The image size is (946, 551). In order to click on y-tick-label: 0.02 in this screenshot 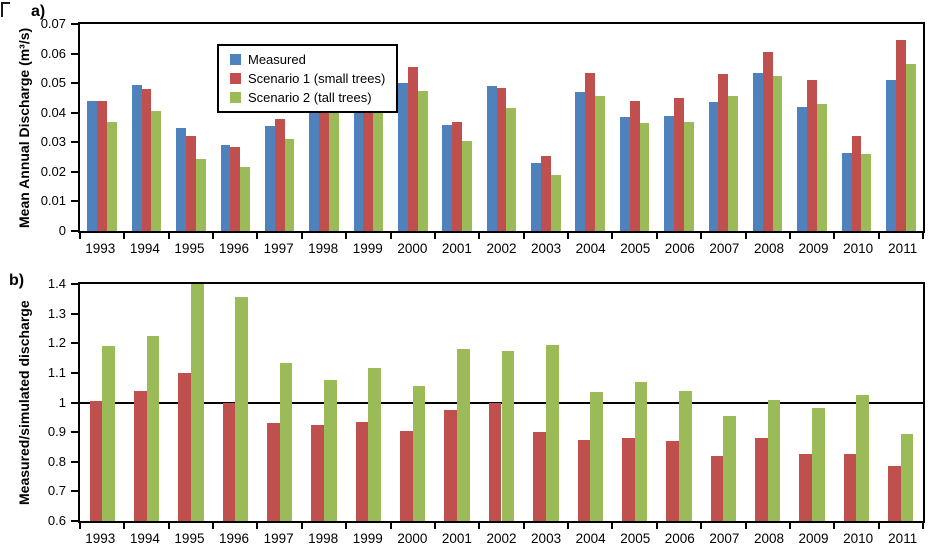, I will do `click(53, 171)`.